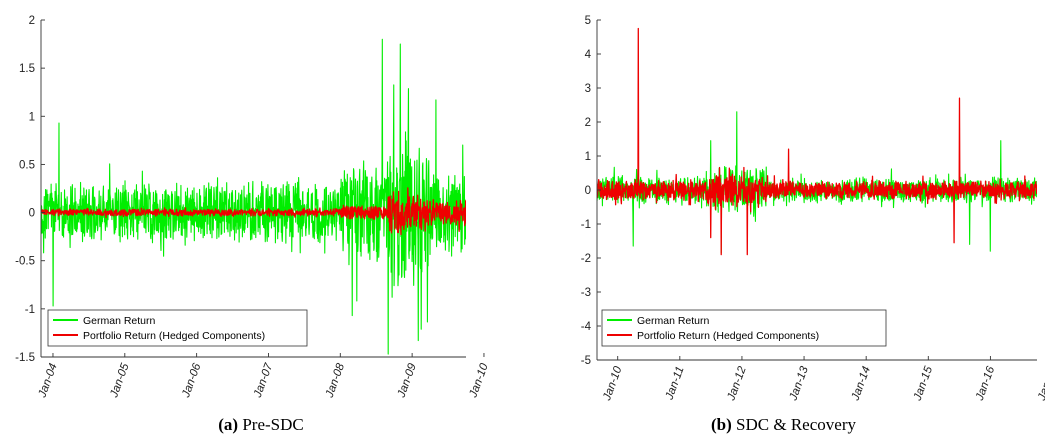 This screenshot has width=1045, height=445. I want to click on x-tick-label: Jan-14, so click(861, 384).